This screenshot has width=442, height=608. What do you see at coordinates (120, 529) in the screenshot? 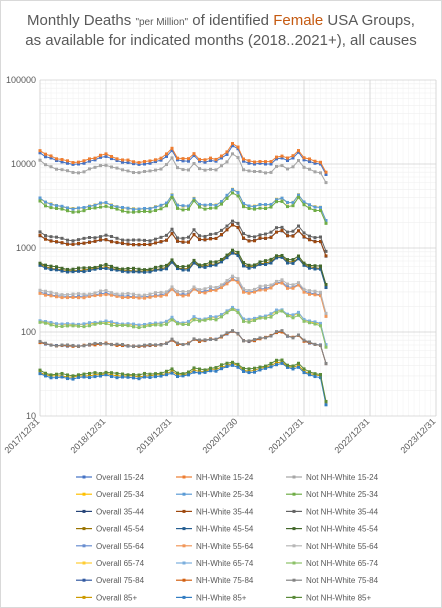
I see `legend-label: Overall 45-54` at bounding box center [120, 529].